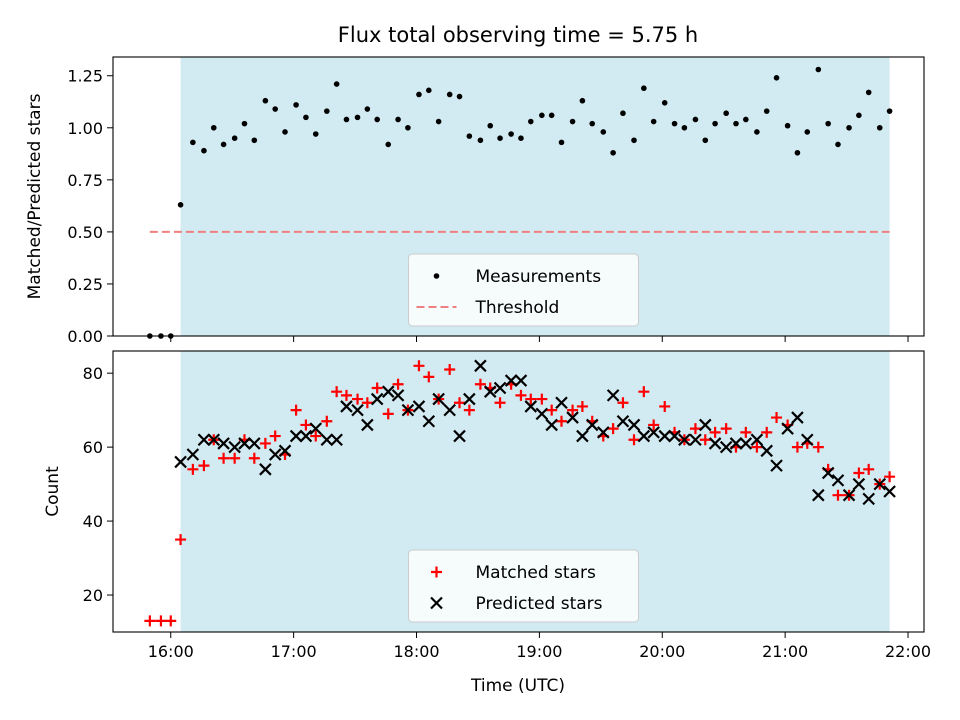 The height and width of the screenshot is (720, 960). What do you see at coordinates (539, 651) in the screenshot?
I see `x-tick-label: 19:00` at bounding box center [539, 651].